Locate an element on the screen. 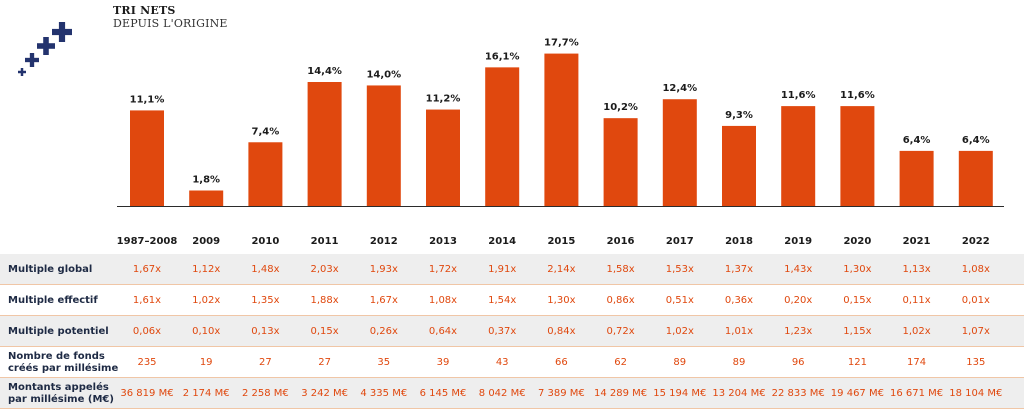  table-cell: 0,26x is located at coordinates (383, 331).